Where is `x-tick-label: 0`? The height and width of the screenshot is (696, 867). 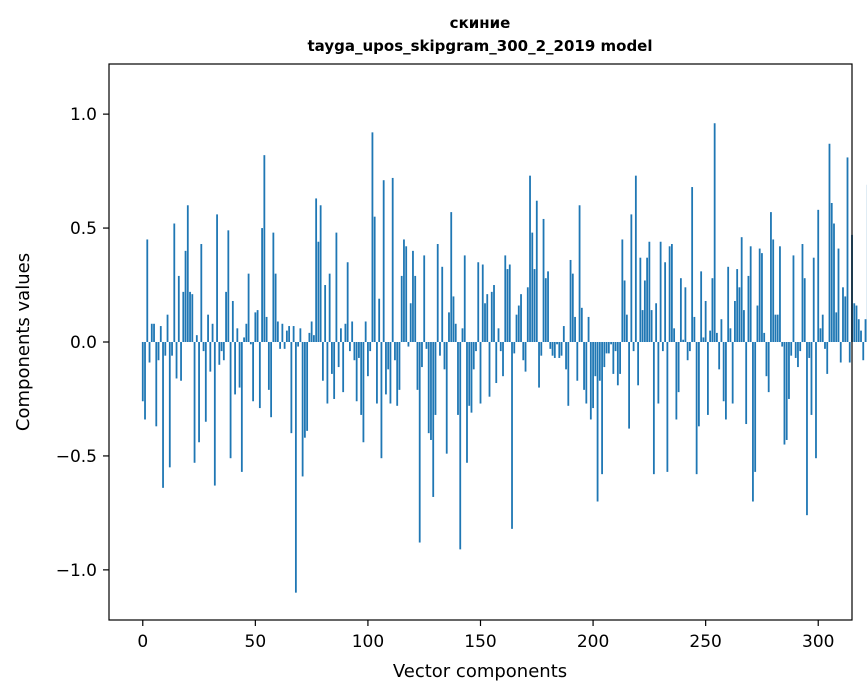 x-tick-label: 0 is located at coordinates (142, 642).